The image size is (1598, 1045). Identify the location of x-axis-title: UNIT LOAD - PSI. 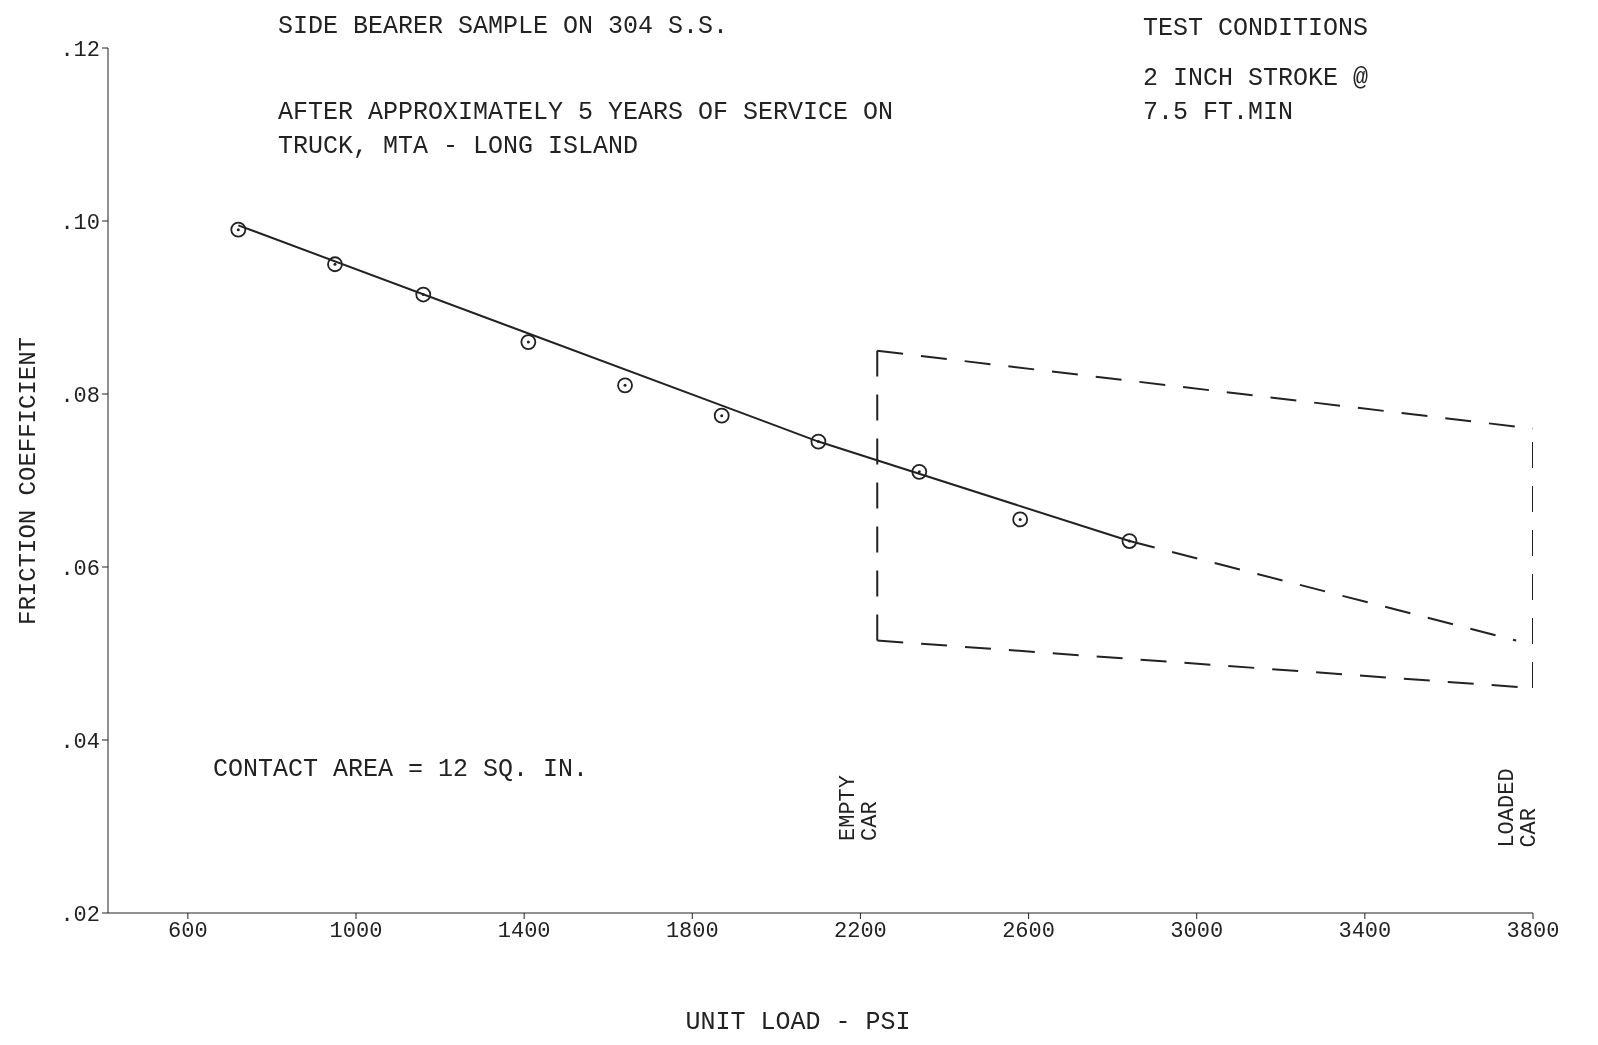
(798, 1022).